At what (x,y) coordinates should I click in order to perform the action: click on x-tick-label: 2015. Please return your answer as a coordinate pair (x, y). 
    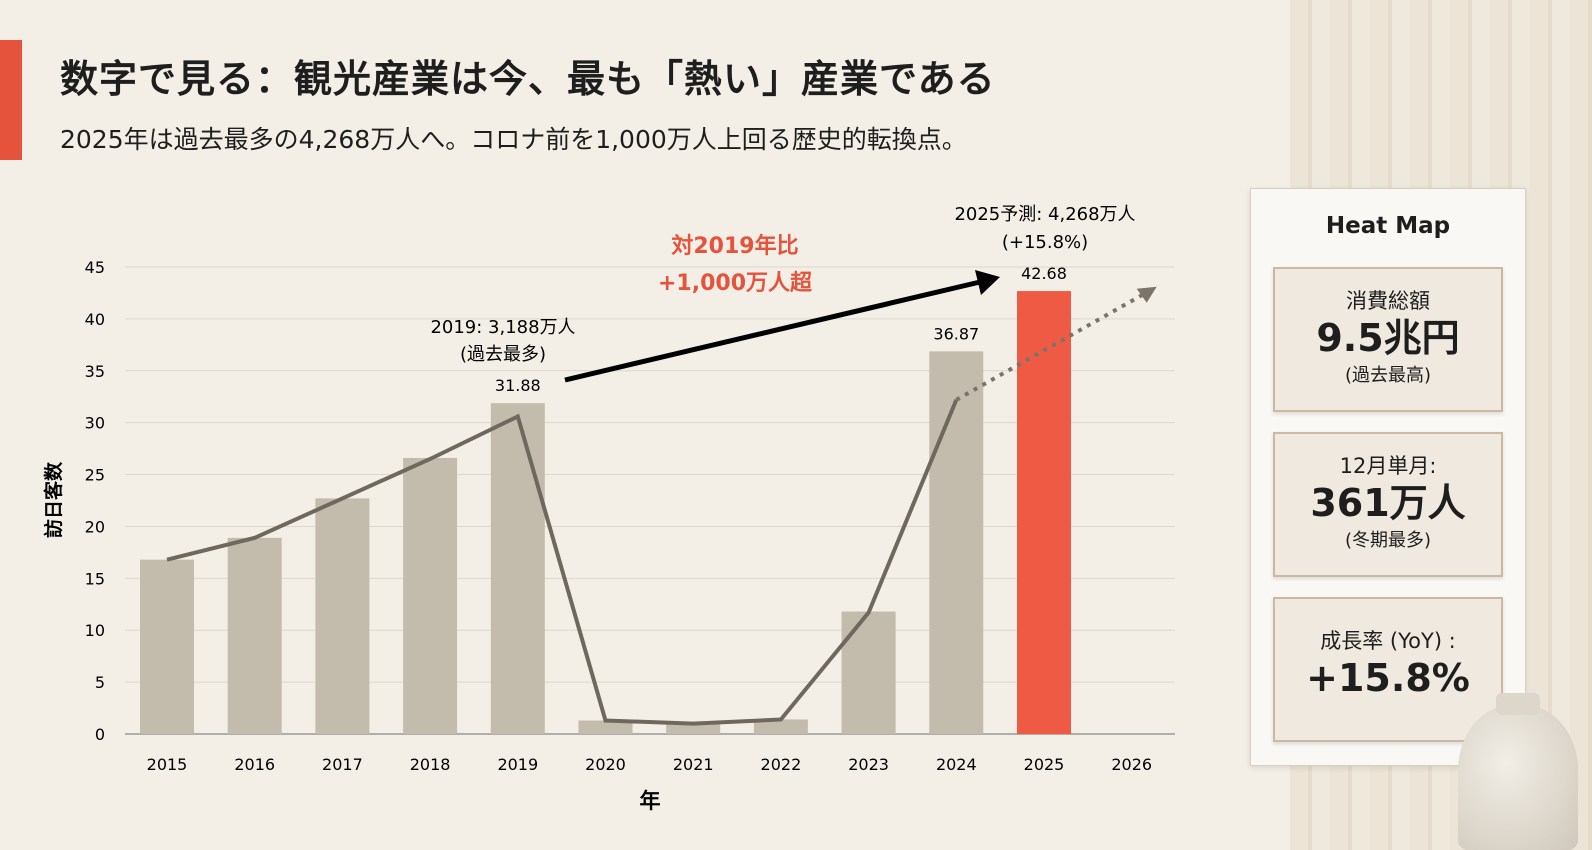
    Looking at the image, I should click on (167, 764).